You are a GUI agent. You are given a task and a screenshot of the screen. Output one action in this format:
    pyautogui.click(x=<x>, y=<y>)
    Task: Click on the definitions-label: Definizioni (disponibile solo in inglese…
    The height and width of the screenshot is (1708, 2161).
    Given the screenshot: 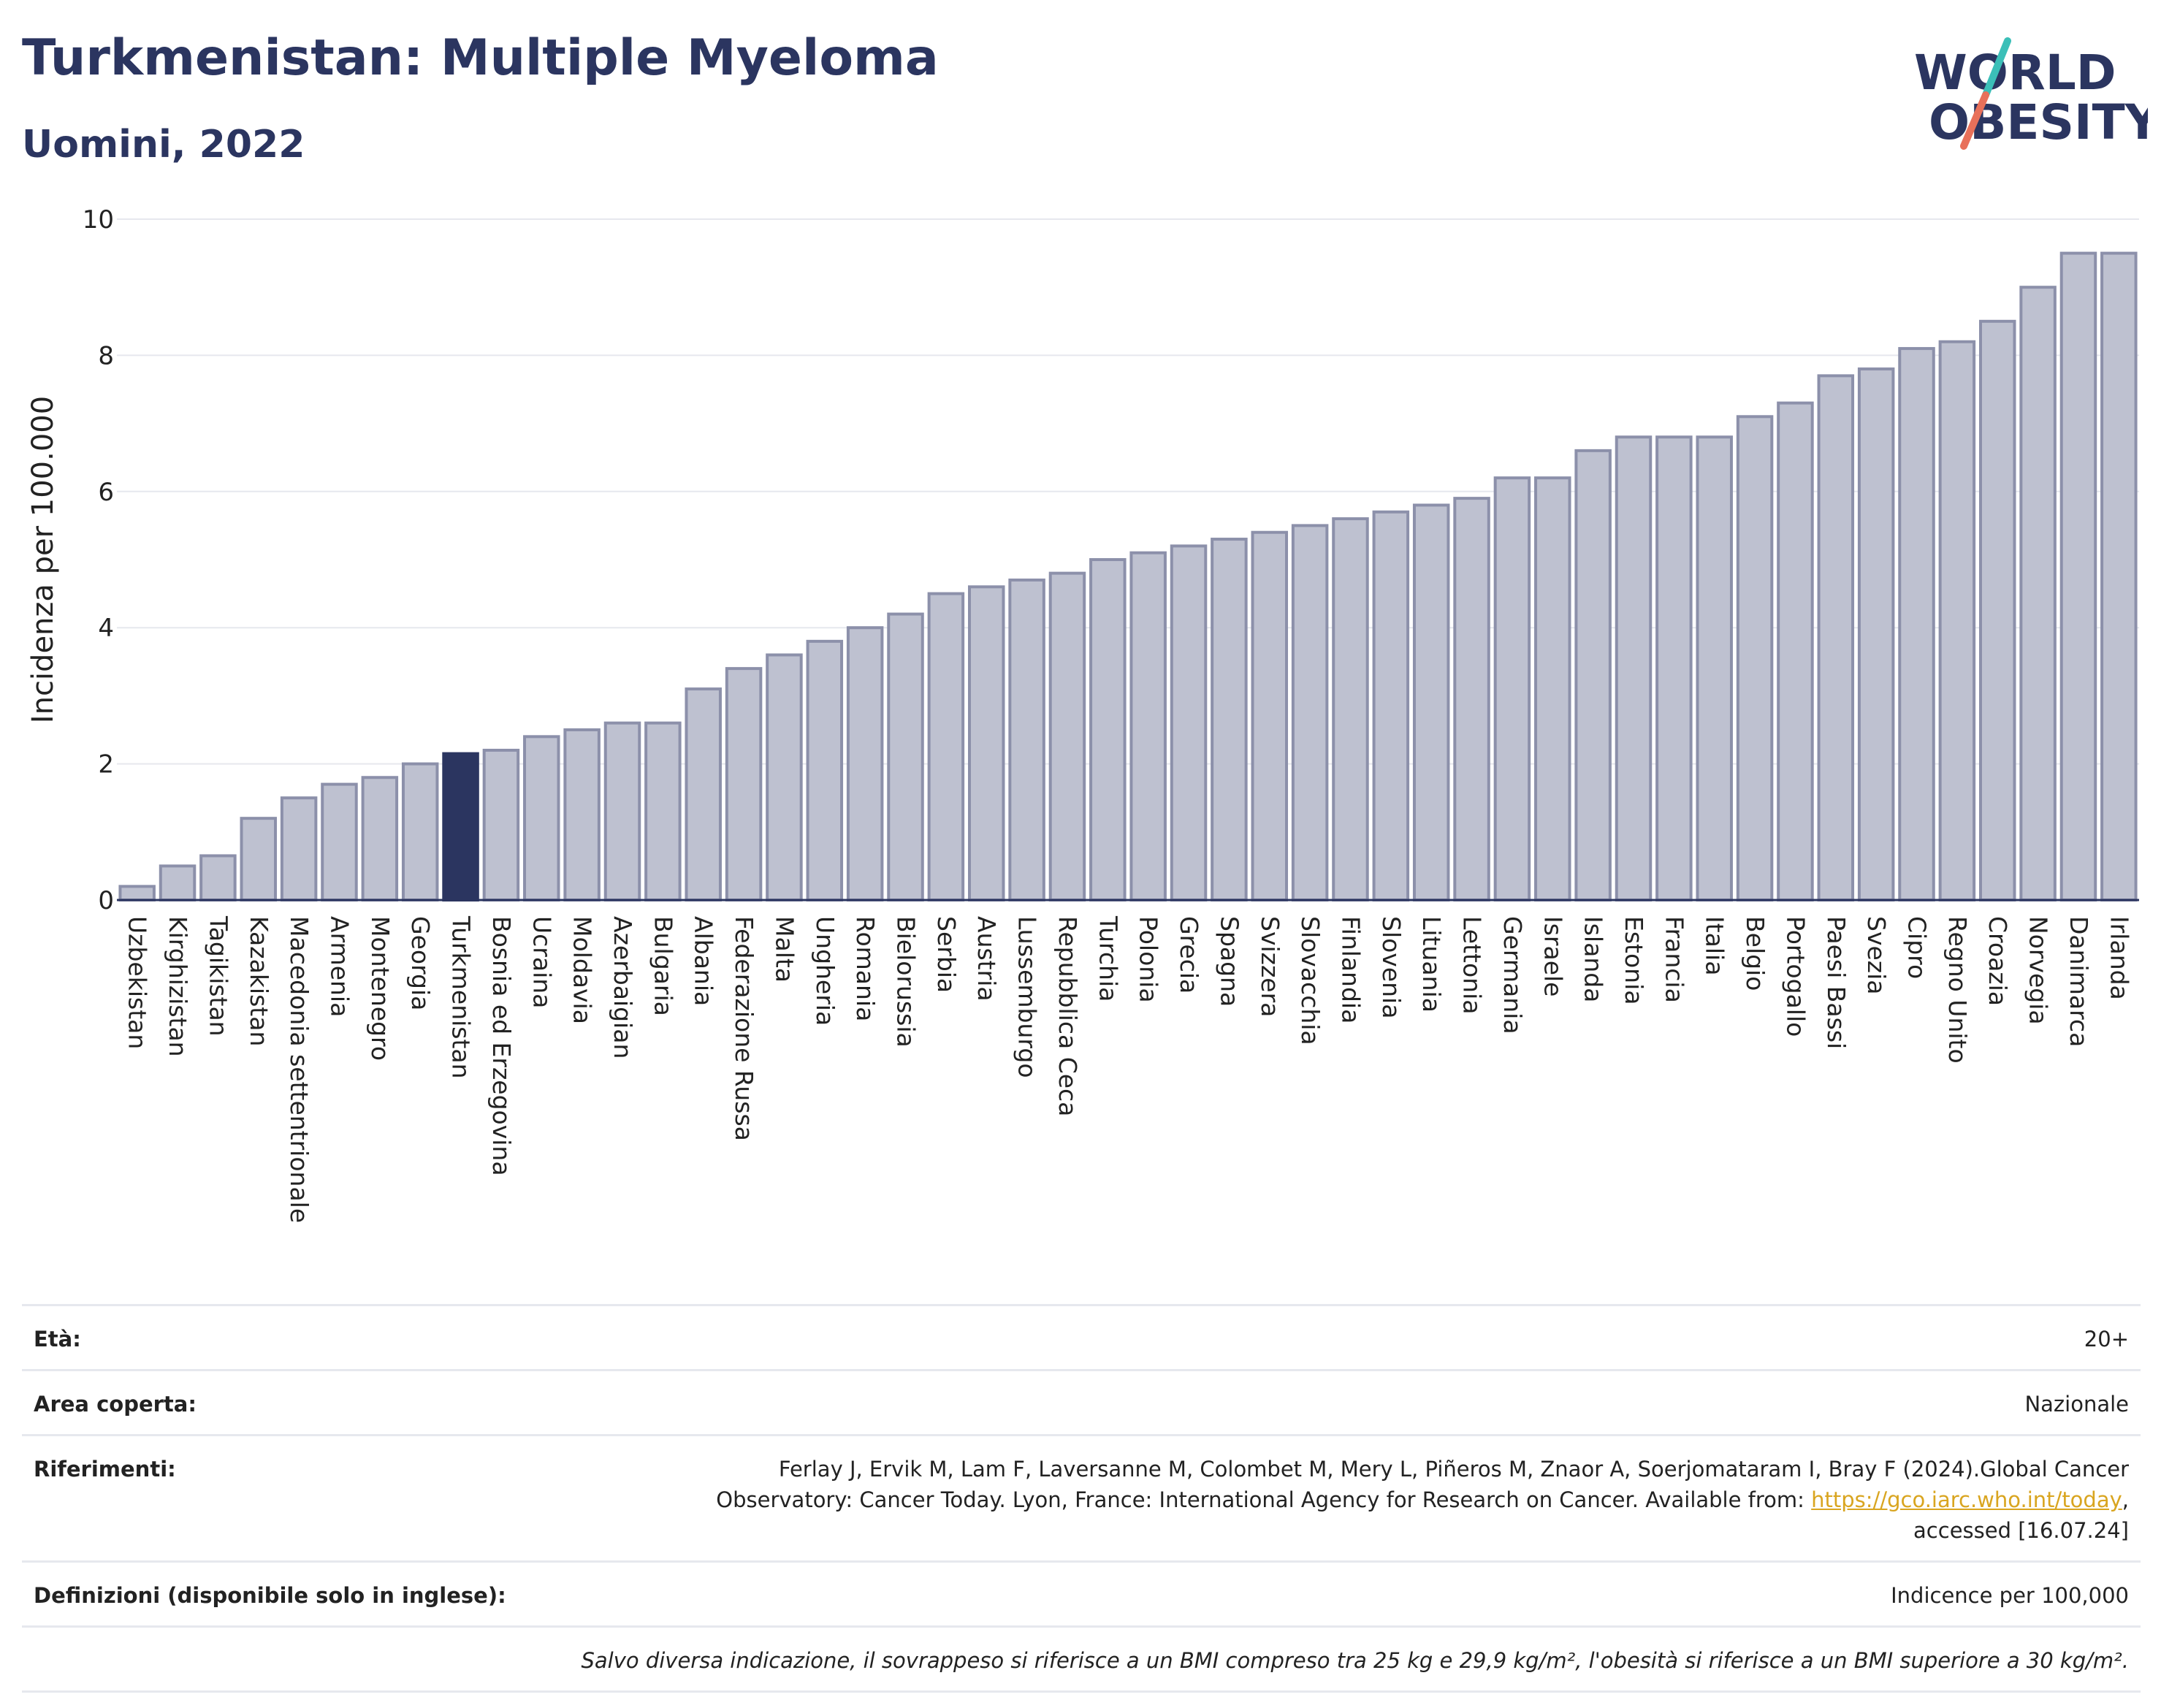 What is the action you would take?
    pyautogui.click(x=289, y=1594)
    